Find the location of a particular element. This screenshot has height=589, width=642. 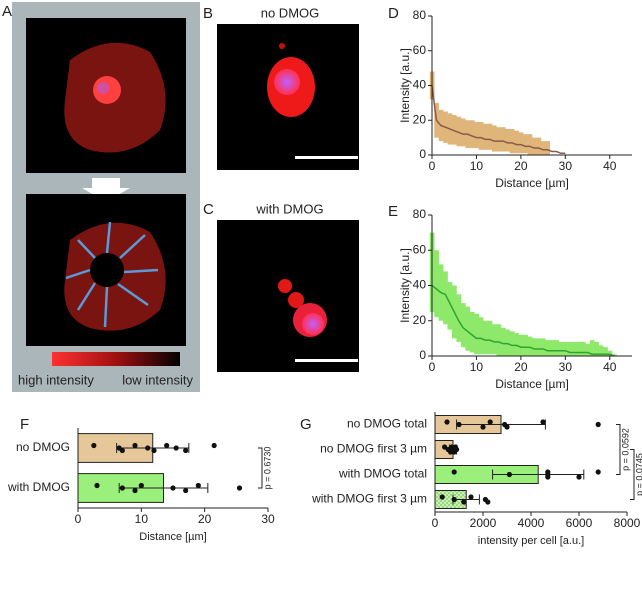

category-label: with DMOG is located at coordinates (38, 487).